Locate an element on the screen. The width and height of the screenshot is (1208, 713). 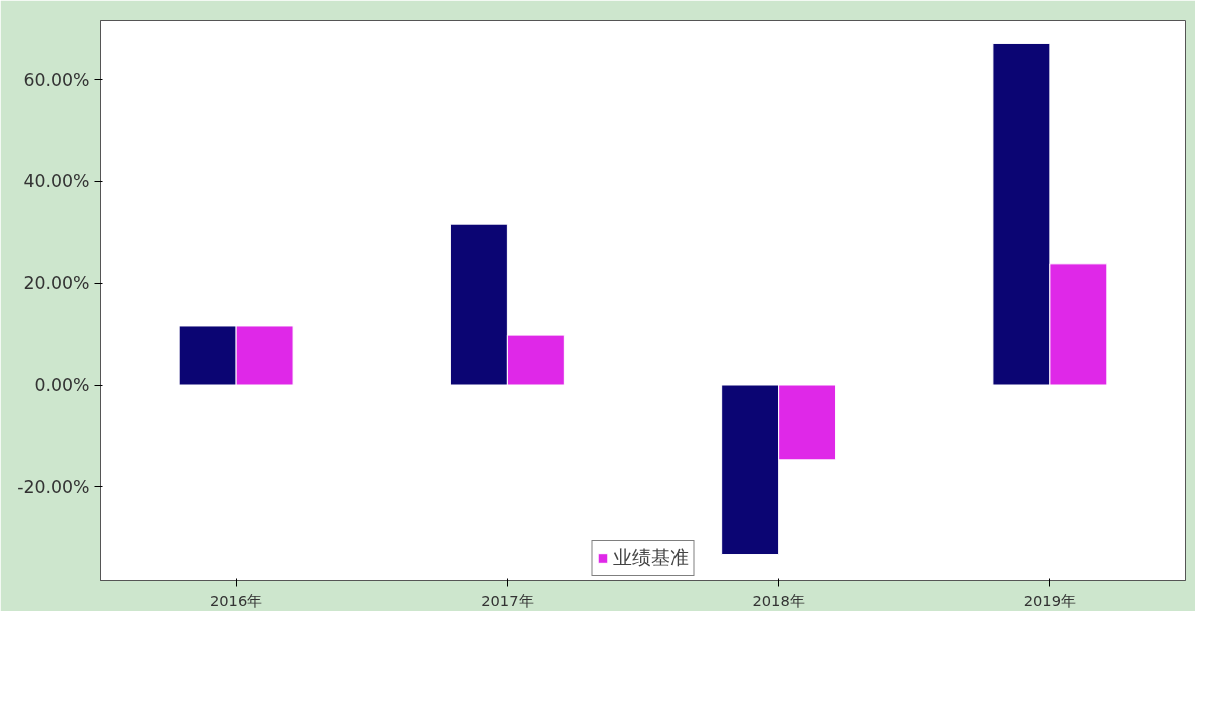
x-tick-label: 2017年 is located at coordinates (507, 600).